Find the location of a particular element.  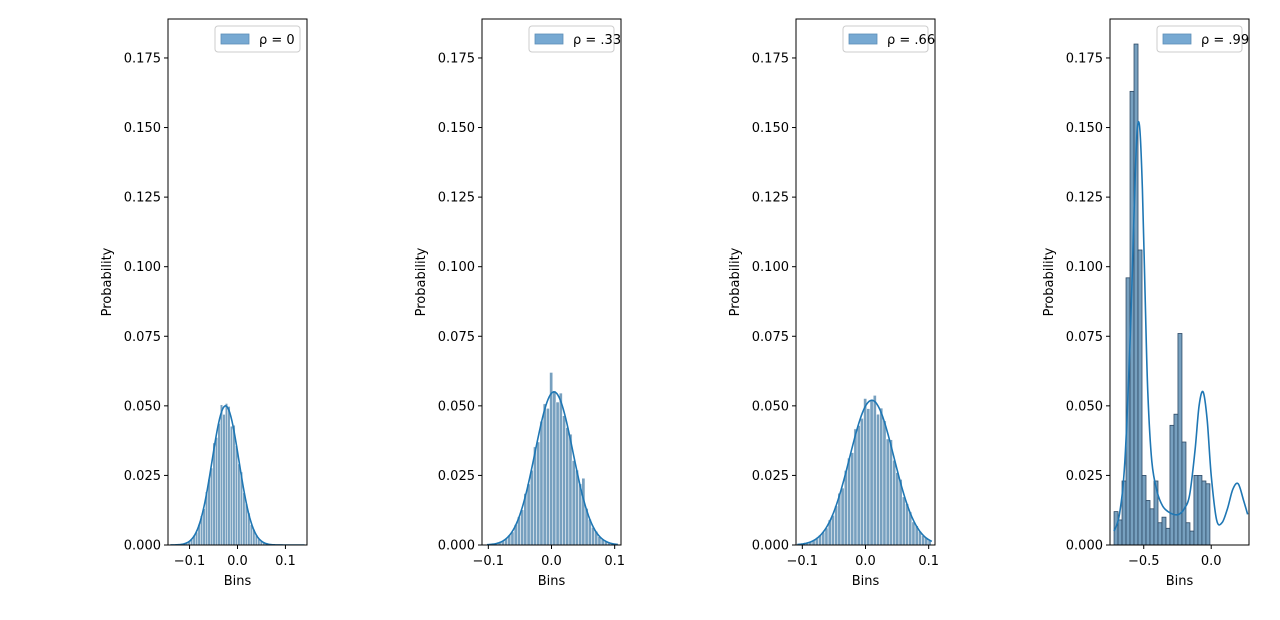

axes-frame is located at coordinates (1179, 282).